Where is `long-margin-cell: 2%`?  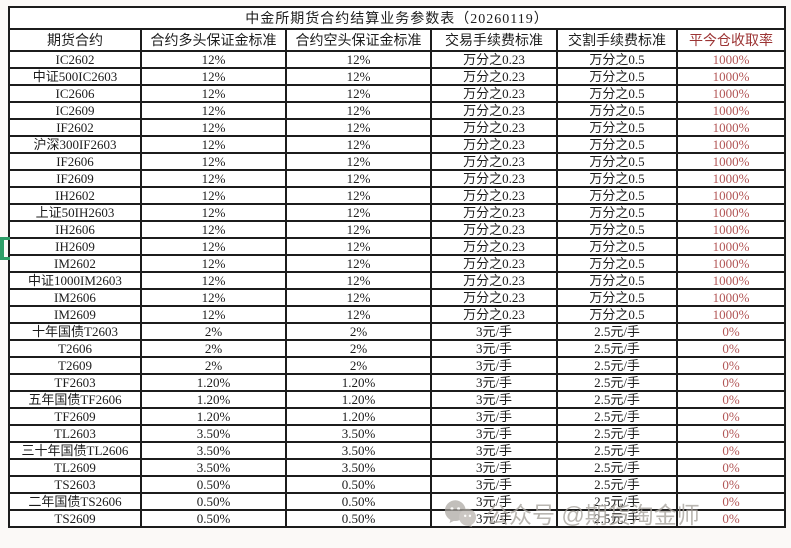
long-margin-cell: 2% is located at coordinates (213, 365).